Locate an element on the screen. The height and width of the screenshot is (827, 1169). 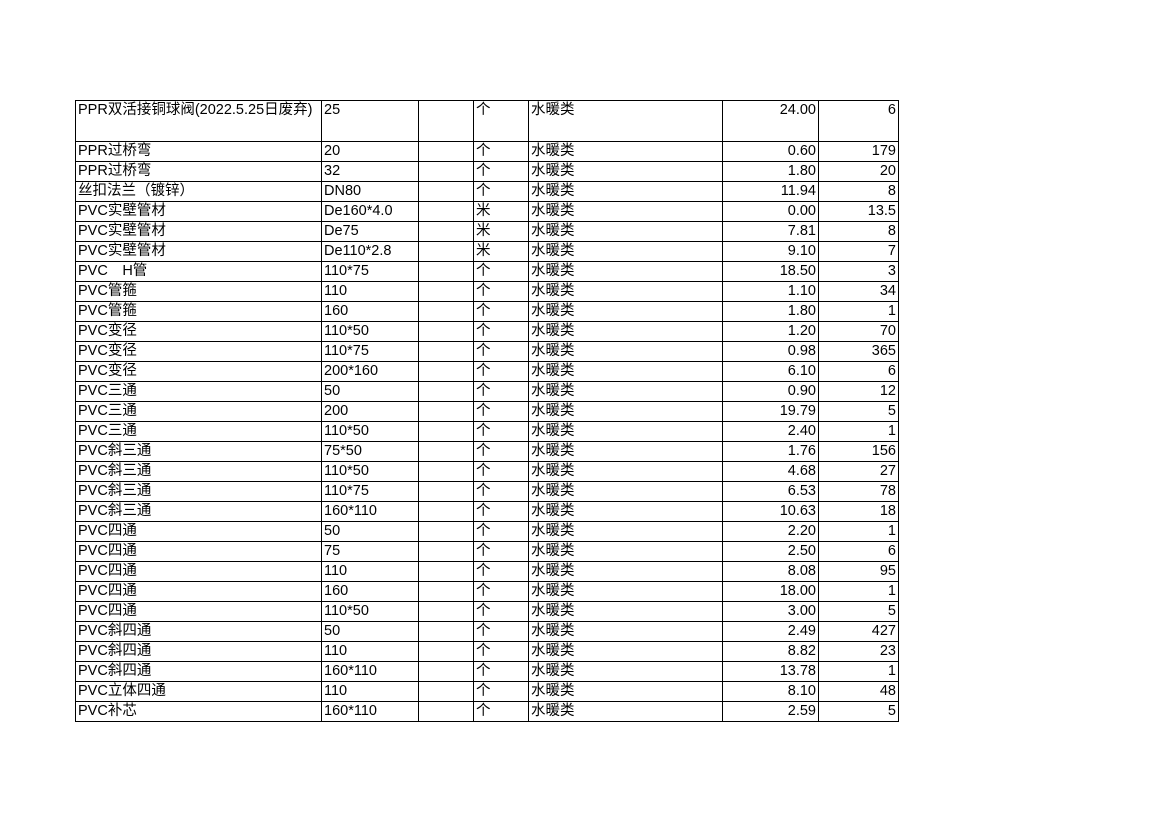
cell-quantity: 156 is located at coordinates (858, 451).